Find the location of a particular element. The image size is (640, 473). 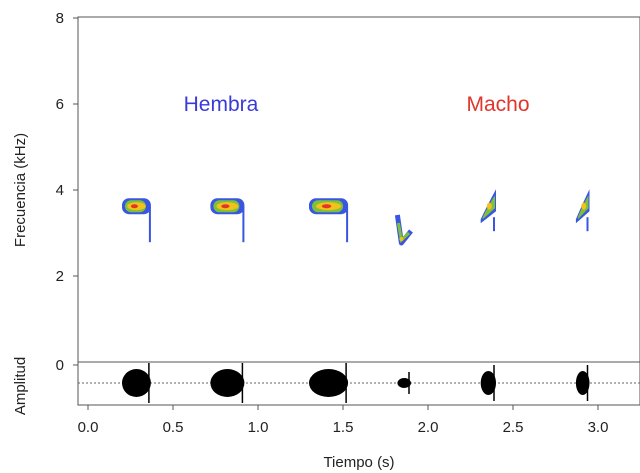

y-tick-label: 2 is located at coordinates (60, 276).